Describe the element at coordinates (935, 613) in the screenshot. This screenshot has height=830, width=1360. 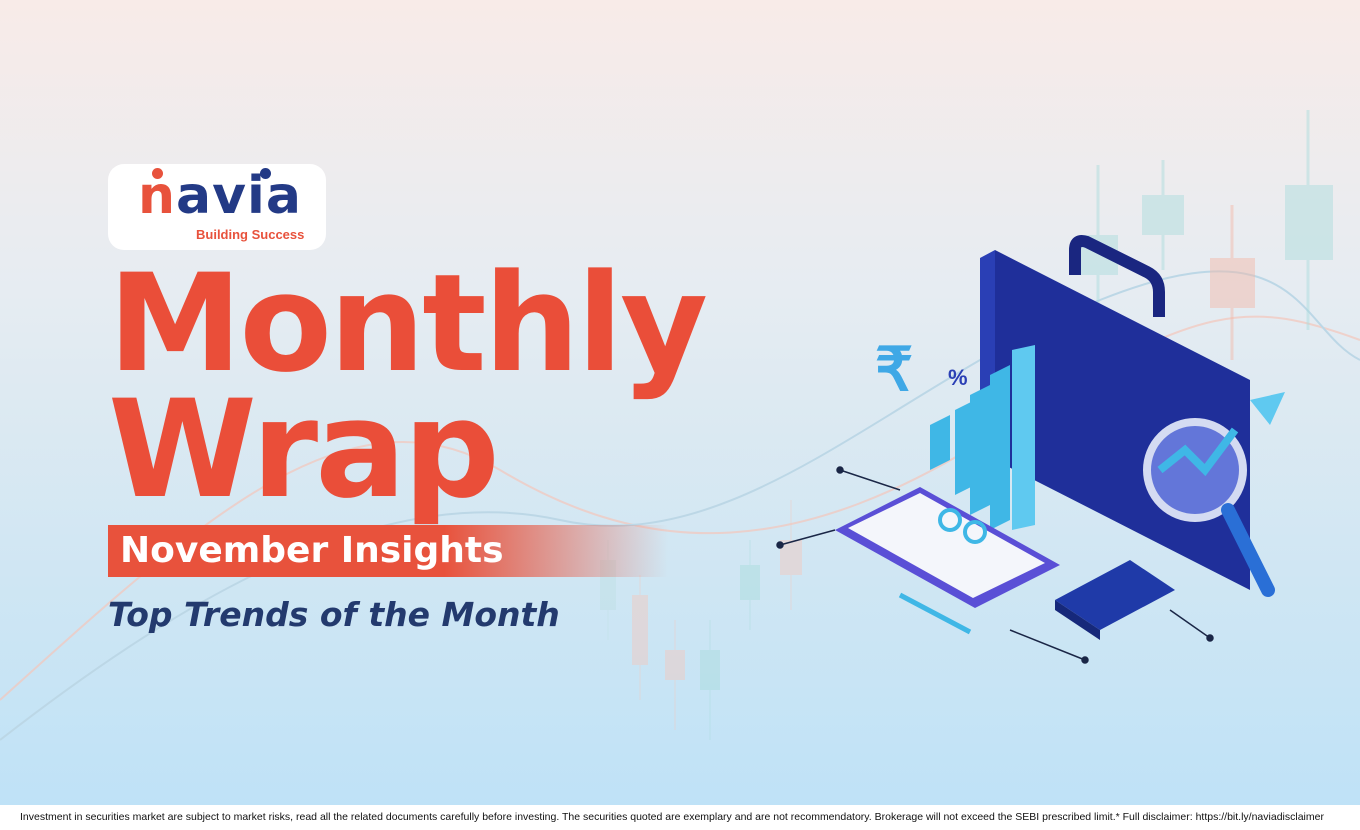
I see `pencil-icon` at that location.